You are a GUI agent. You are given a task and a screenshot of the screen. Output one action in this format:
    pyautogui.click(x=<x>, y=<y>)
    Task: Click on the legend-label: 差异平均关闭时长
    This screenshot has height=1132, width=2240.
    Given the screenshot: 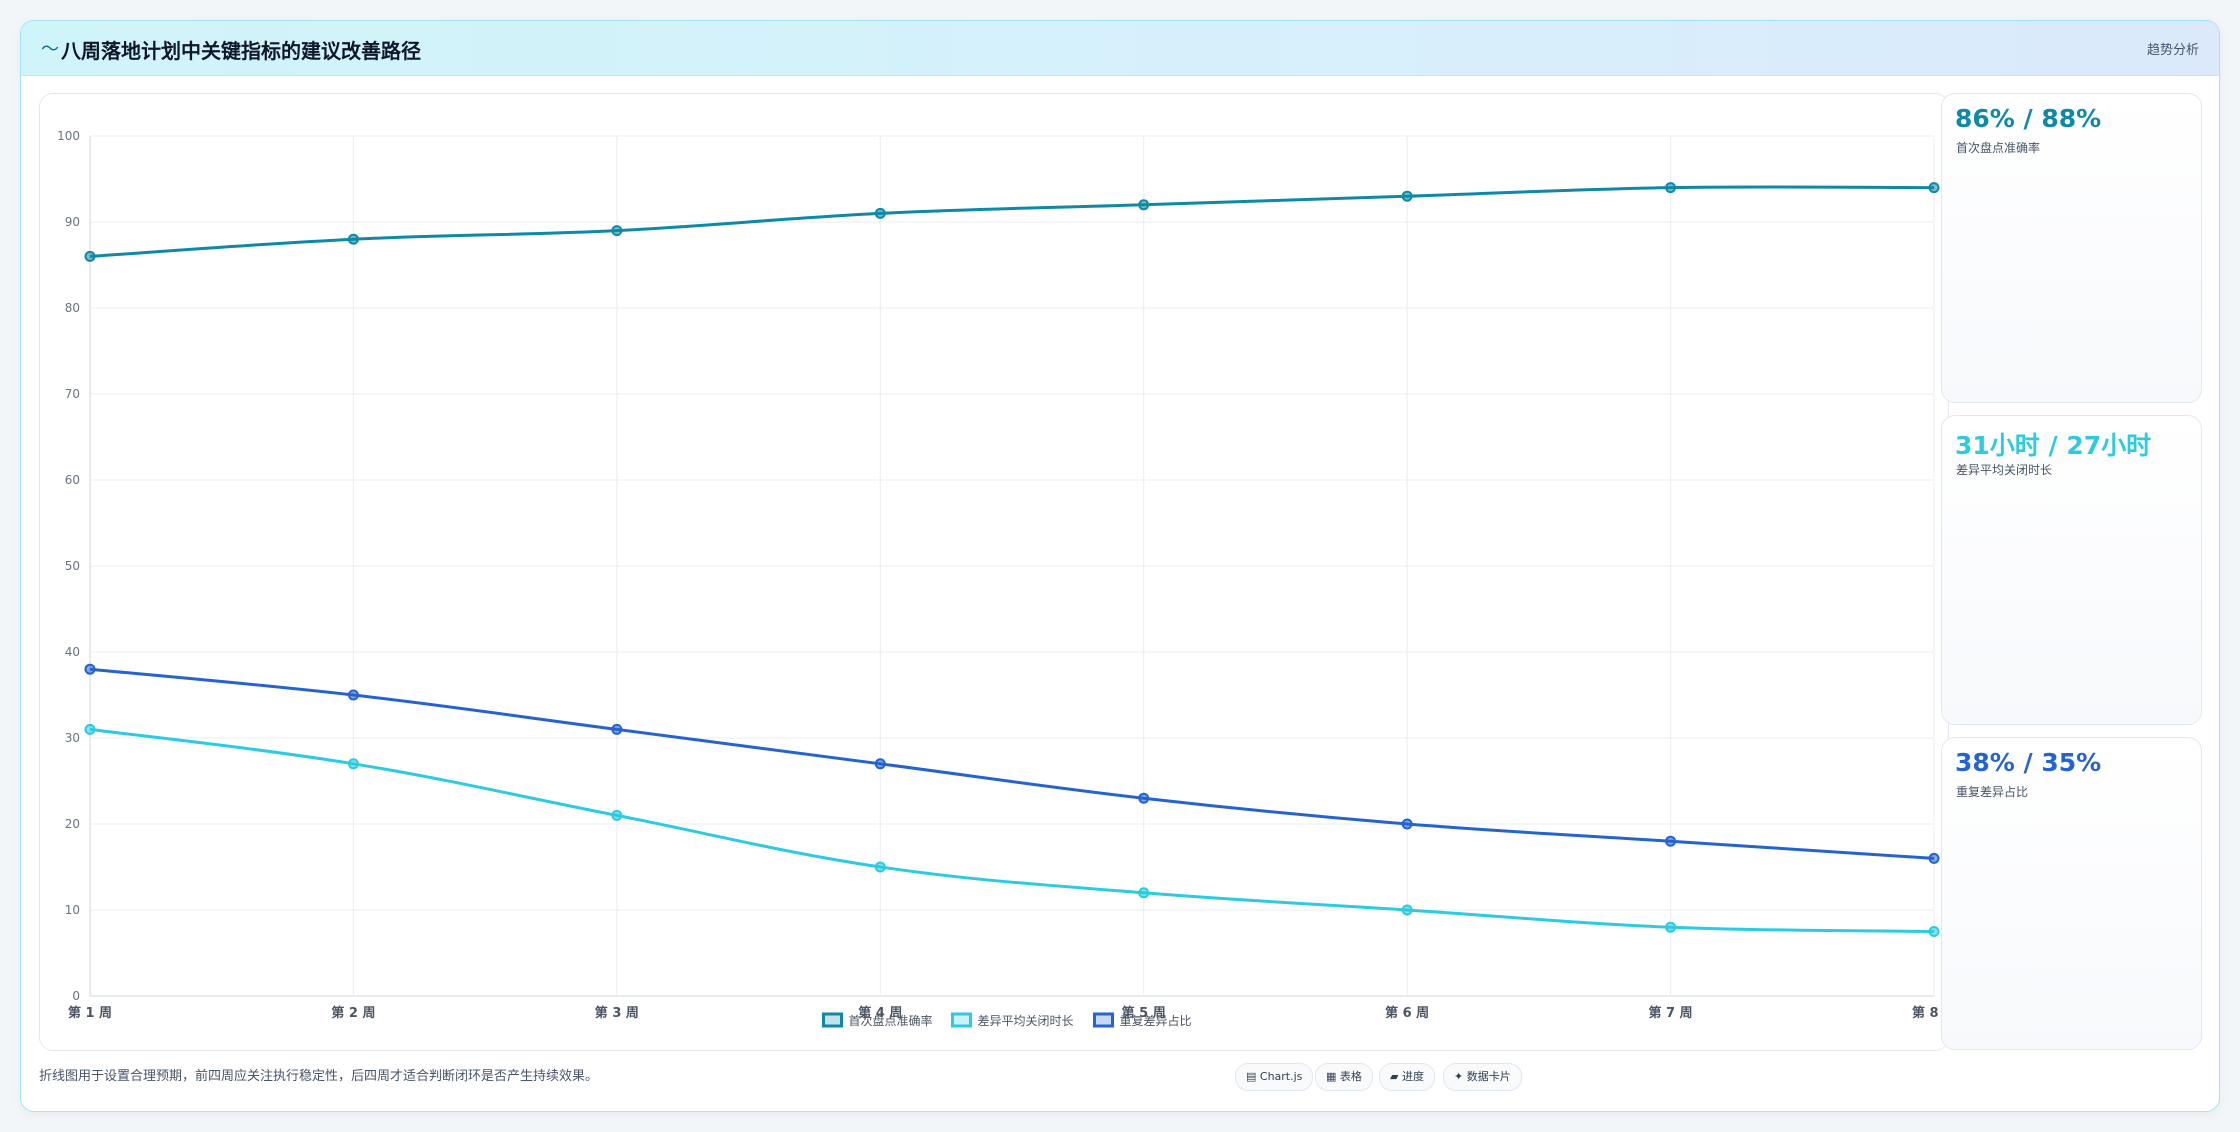 What is the action you would take?
    pyautogui.click(x=1026, y=1021)
    